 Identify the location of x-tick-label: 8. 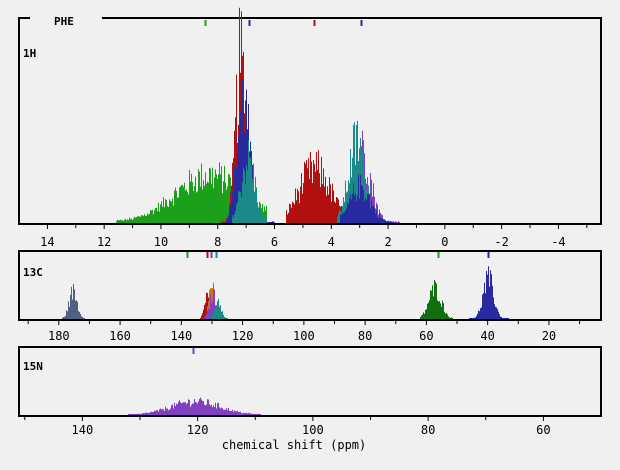
(217, 242).